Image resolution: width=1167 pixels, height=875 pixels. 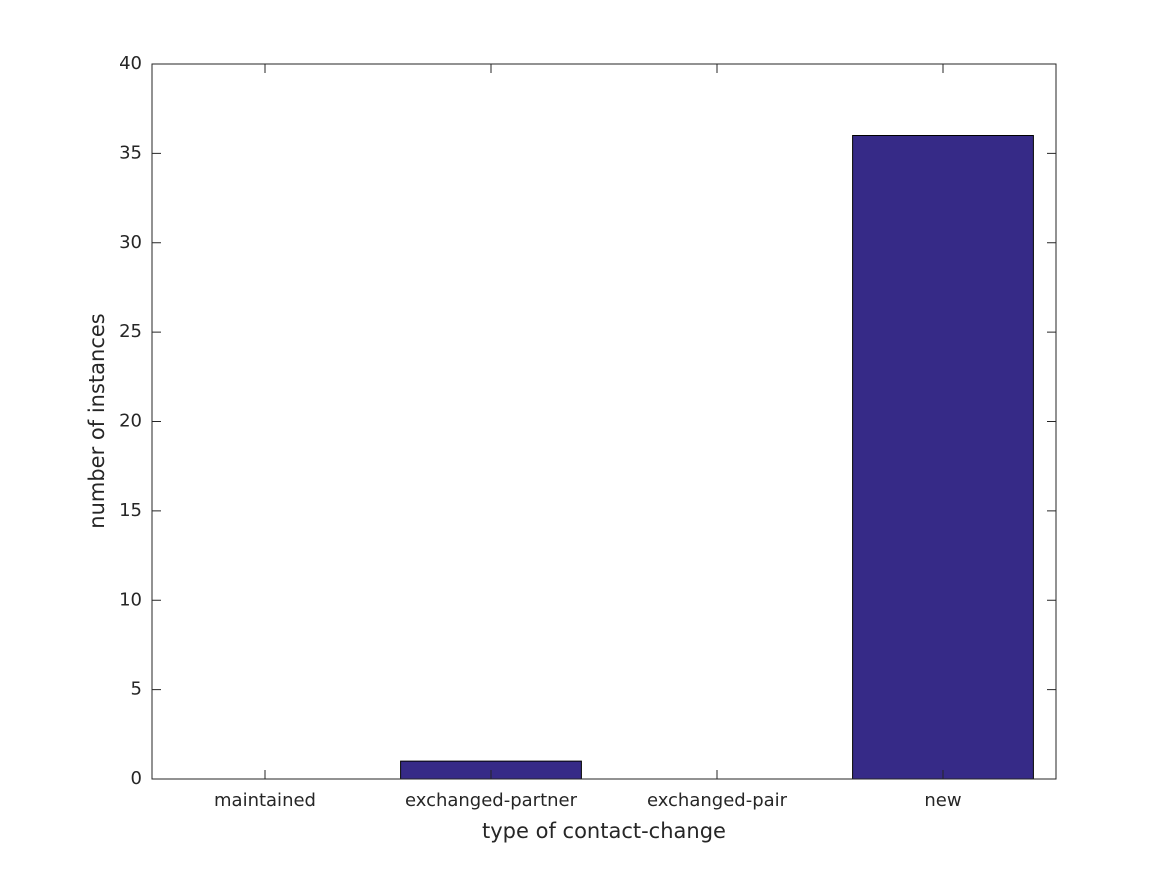 I want to click on y-tick-label: 0, so click(x=136, y=778).